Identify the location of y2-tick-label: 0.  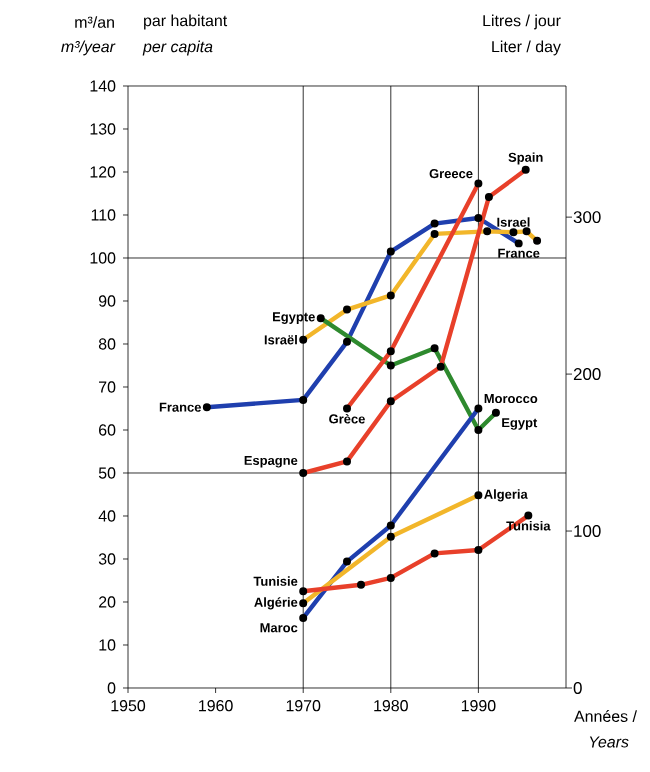
(577, 688).